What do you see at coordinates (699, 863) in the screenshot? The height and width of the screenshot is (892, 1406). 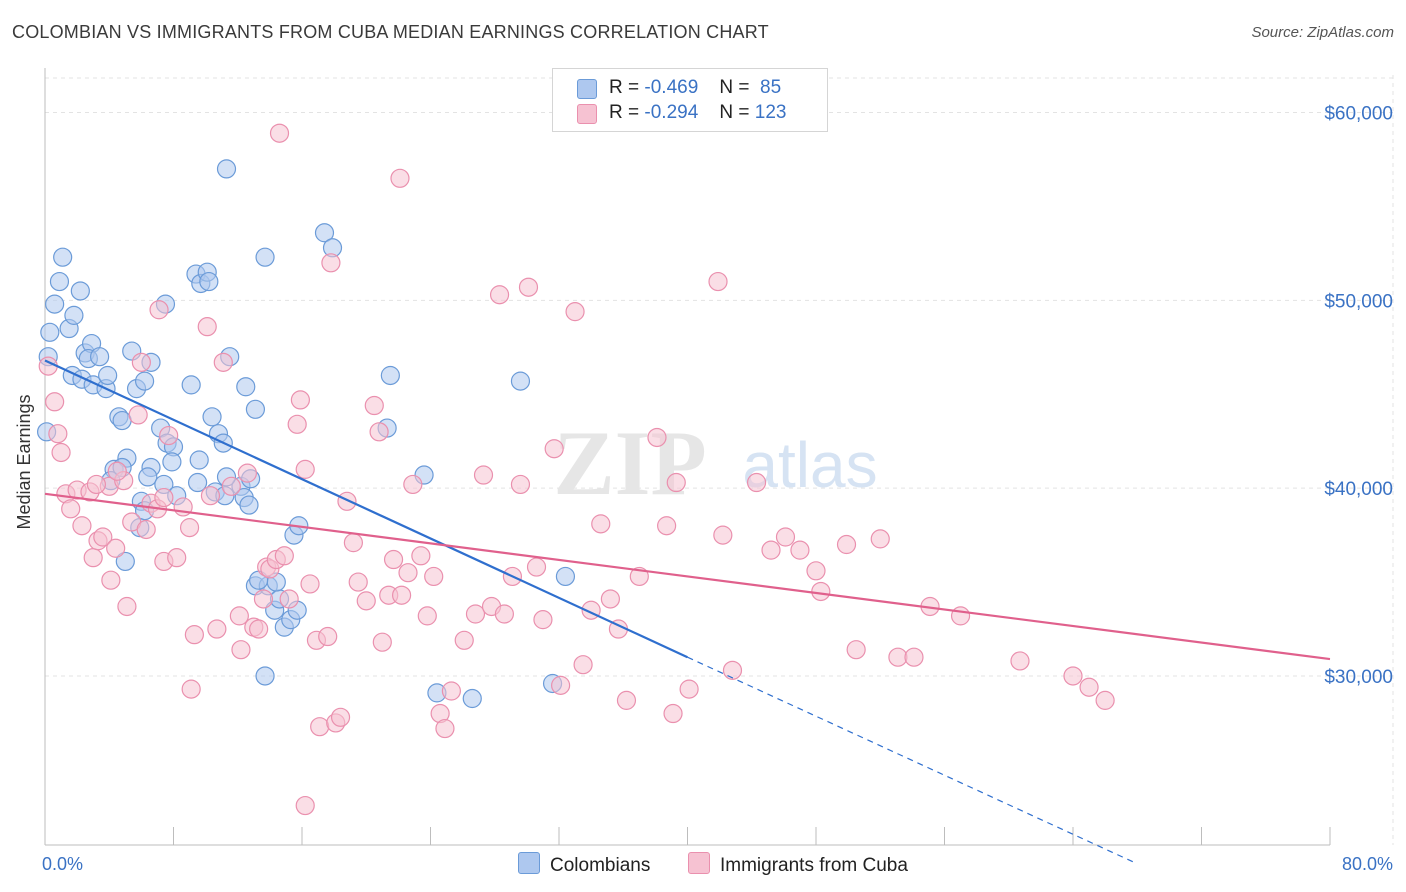 I see `bottom-legend-swatch-pink` at bounding box center [699, 863].